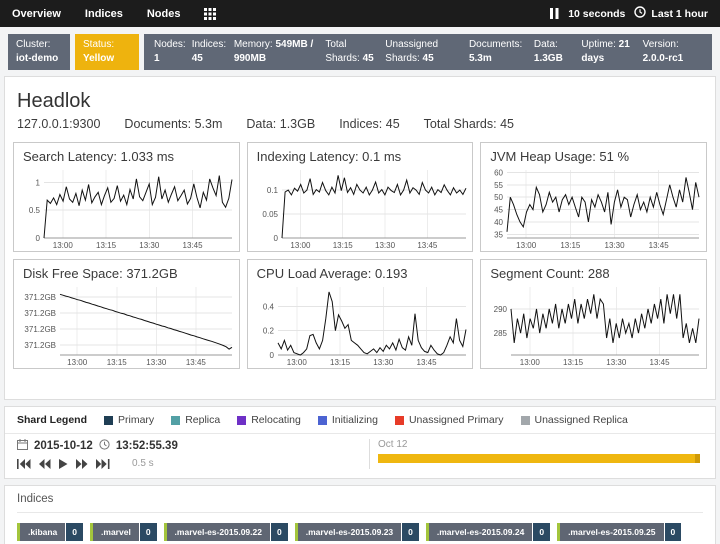 This screenshot has width=720, height=544. I want to click on legend-label: Primary, so click(136, 420).